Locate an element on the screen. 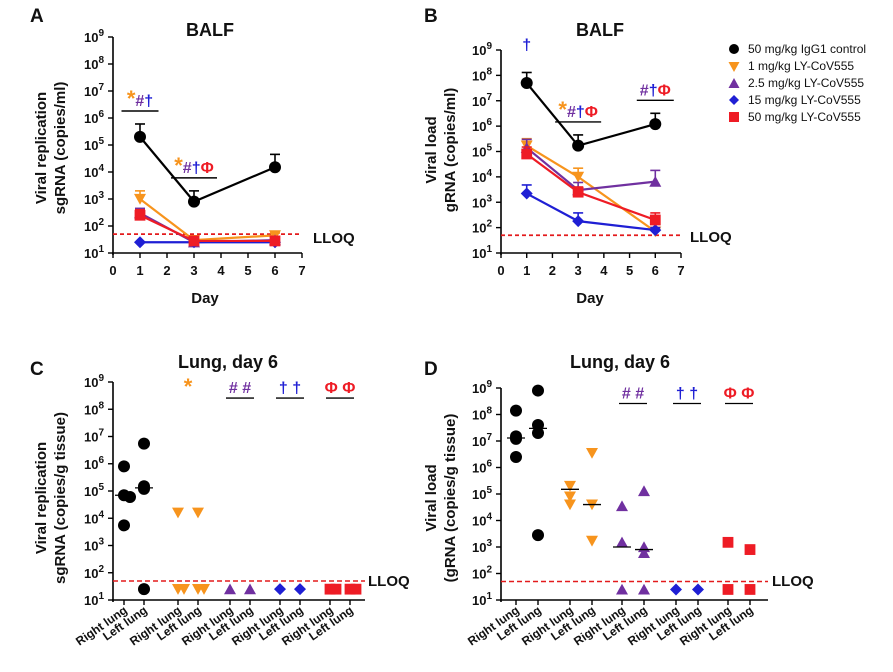  panel-d-title: Lung, day 6 is located at coordinates (620, 362).